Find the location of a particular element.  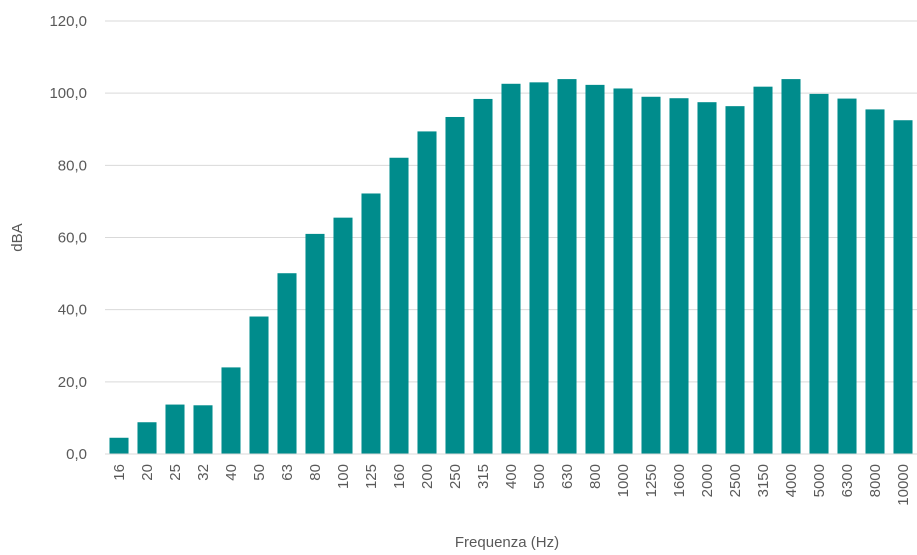

y-tick-label: 80,0 is located at coordinates (72, 165).